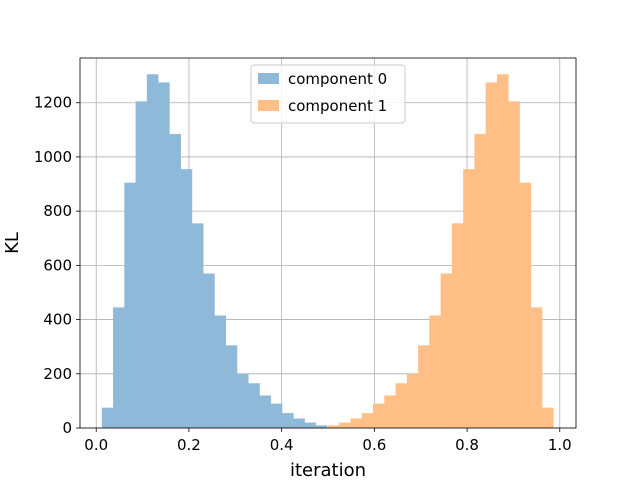  What do you see at coordinates (96, 445) in the screenshot?
I see `x-tick-label: 0.0` at bounding box center [96, 445].